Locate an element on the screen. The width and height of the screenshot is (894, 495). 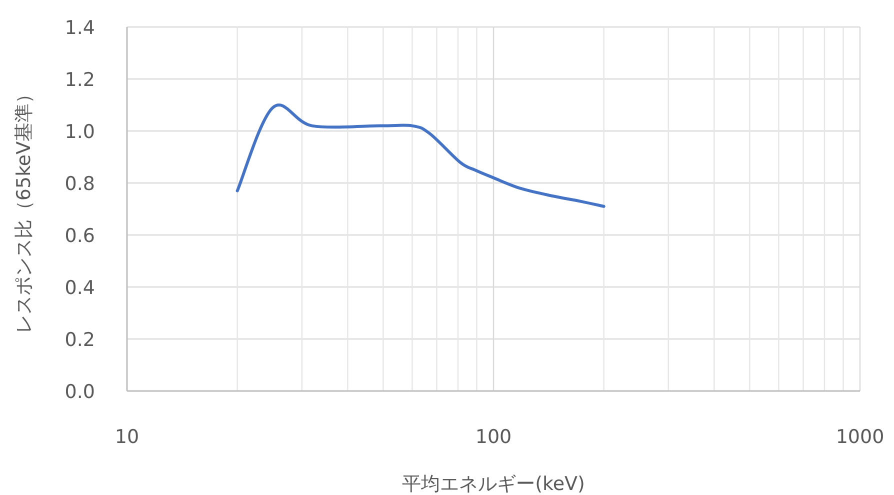
y-tick-label: 0.4 is located at coordinates (79, 288).